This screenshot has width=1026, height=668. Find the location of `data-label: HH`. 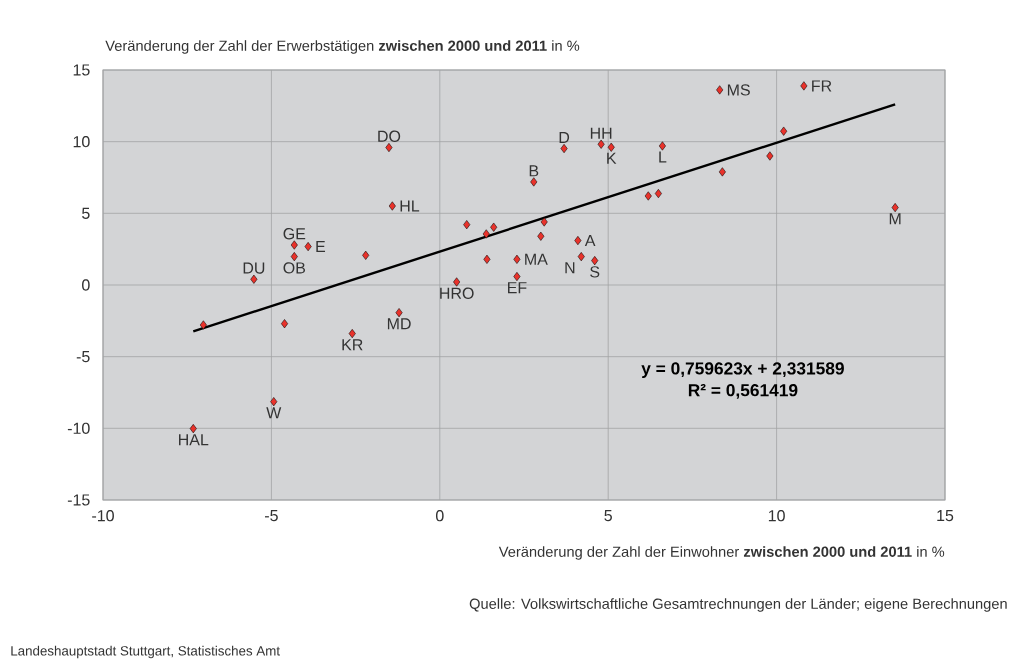

data-label: HH is located at coordinates (601, 133).